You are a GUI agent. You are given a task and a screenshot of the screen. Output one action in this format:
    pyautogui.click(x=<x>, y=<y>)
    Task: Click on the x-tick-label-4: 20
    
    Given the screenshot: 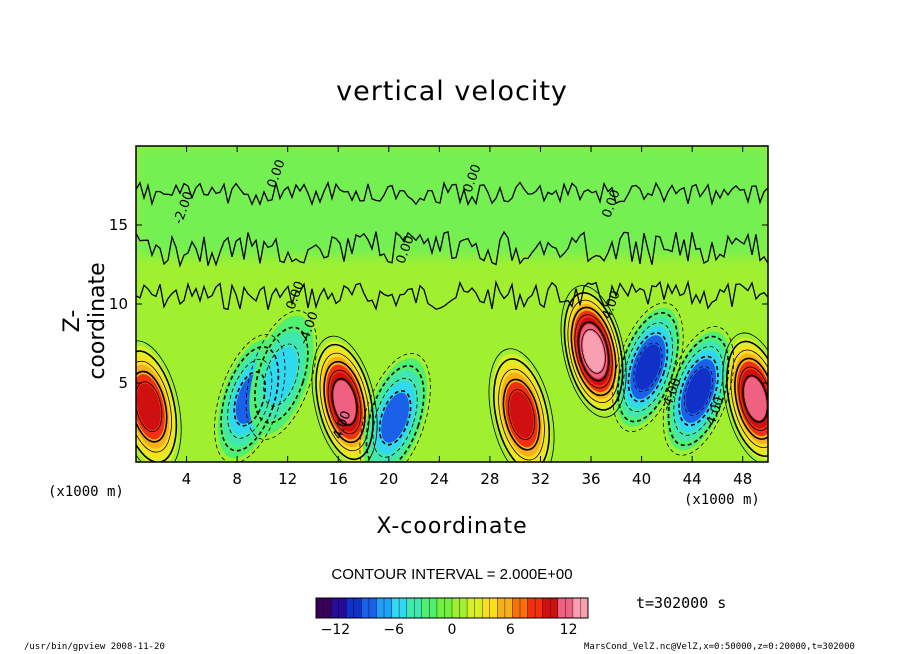 What is the action you would take?
    pyautogui.click(x=388, y=479)
    